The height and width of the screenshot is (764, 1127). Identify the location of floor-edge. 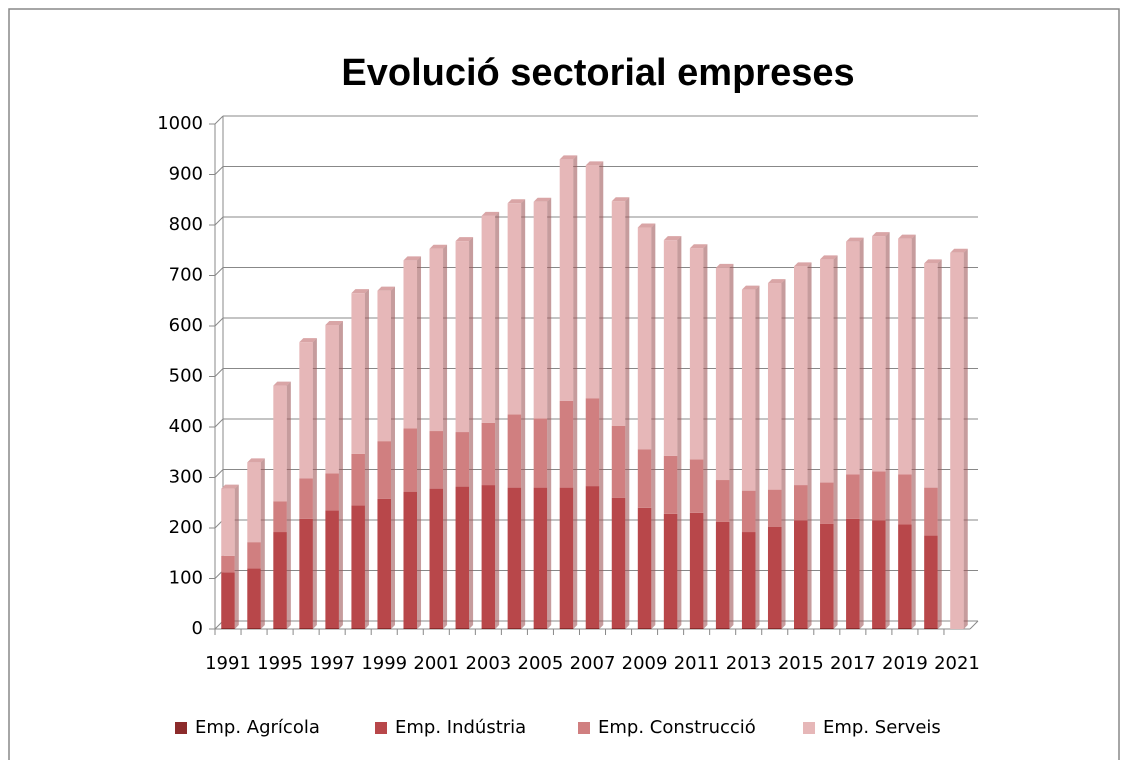
(974, 625).